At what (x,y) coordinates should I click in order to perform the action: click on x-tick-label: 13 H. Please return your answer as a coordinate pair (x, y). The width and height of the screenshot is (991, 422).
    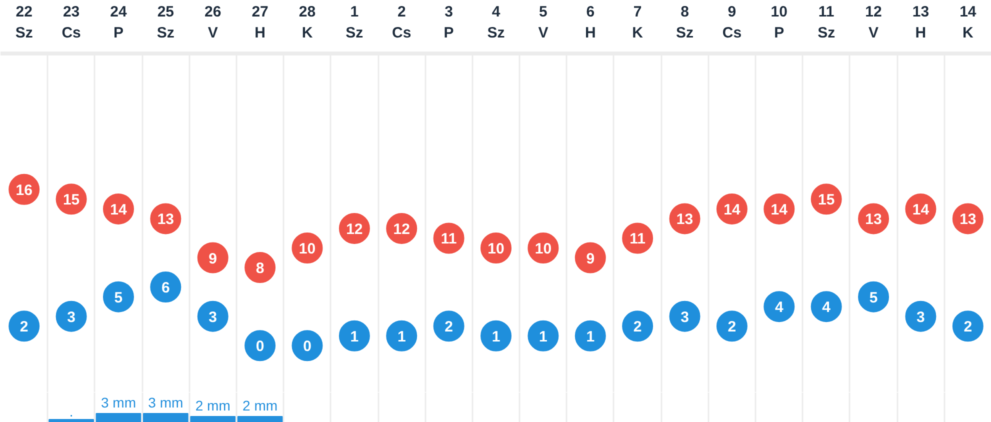
    Looking at the image, I should click on (921, 22).